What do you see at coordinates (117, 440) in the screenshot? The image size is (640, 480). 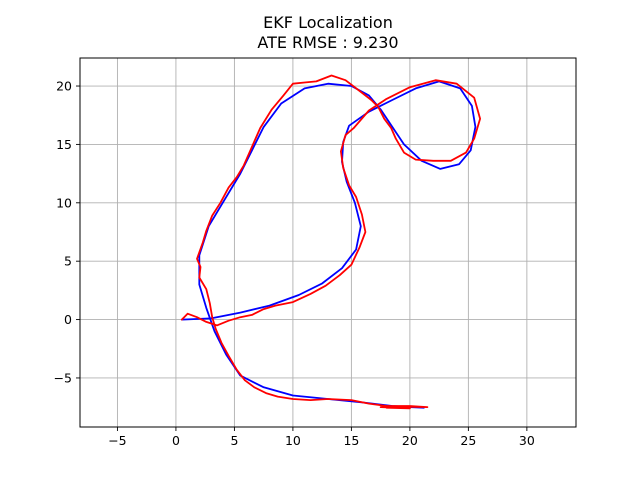 I see `x-tick-label: −5` at bounding box center [117, 440].